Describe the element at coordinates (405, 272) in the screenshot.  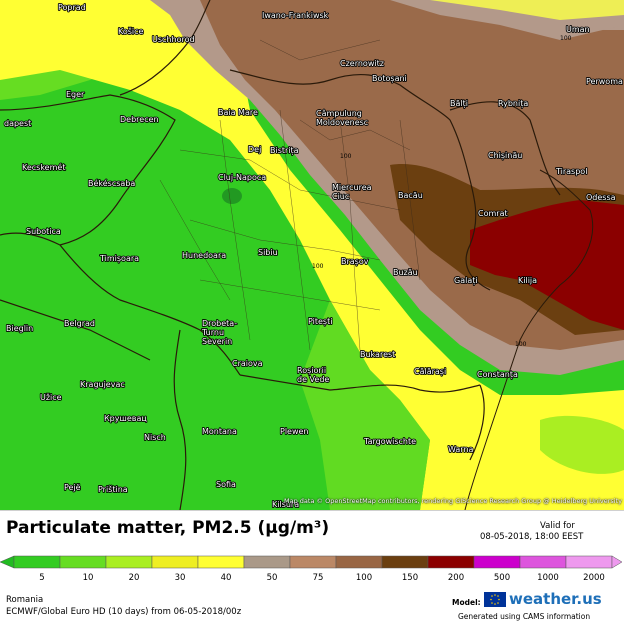
I see `city-label: Buzău` at that location.